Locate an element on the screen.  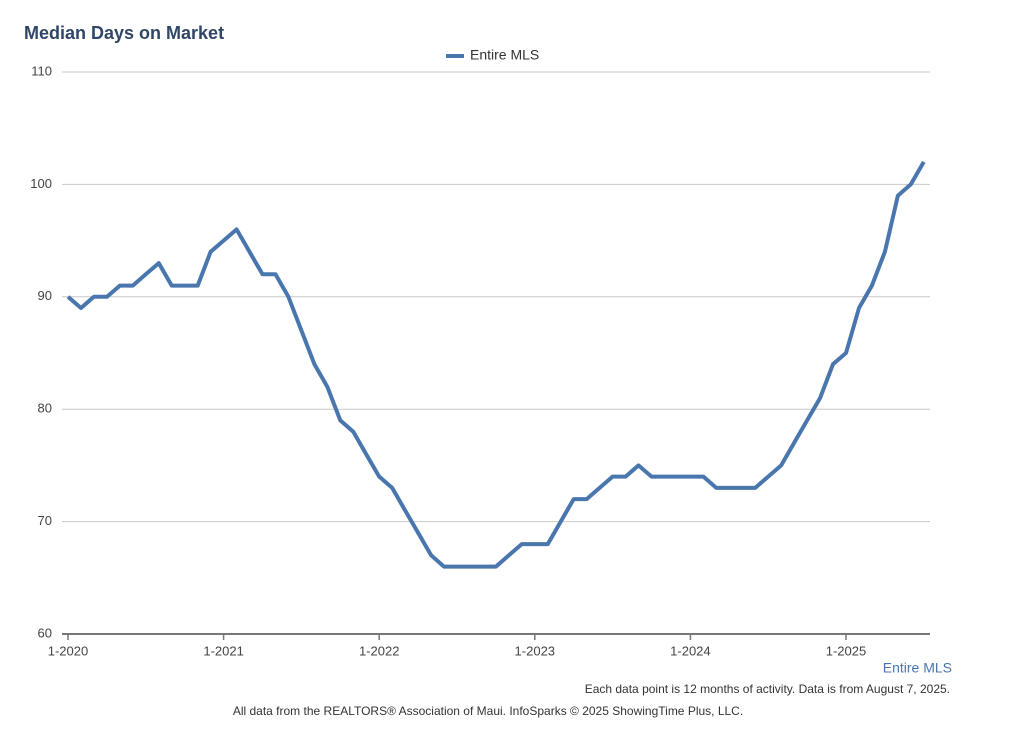
x-tick-label: 1-2023 is located at coordinates (535, 650).